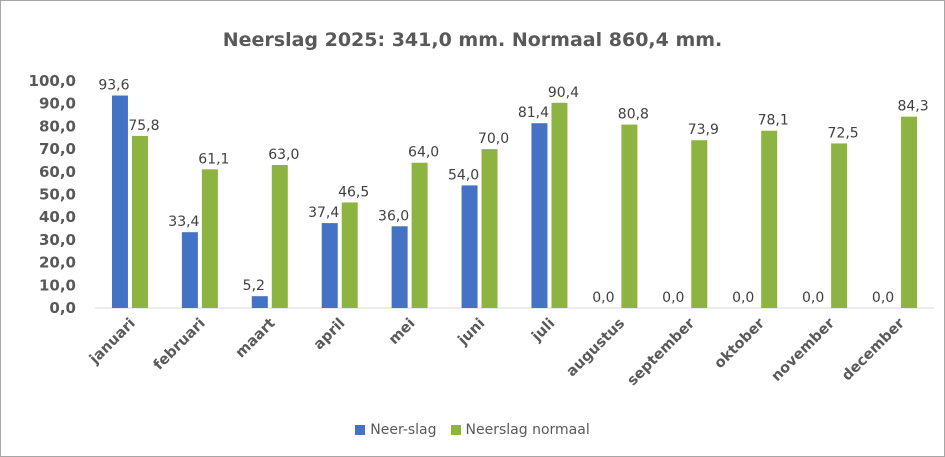 The width and height of the screenshot is (945, 457). I want to click on data-label: 81,4, so click(533, 113).